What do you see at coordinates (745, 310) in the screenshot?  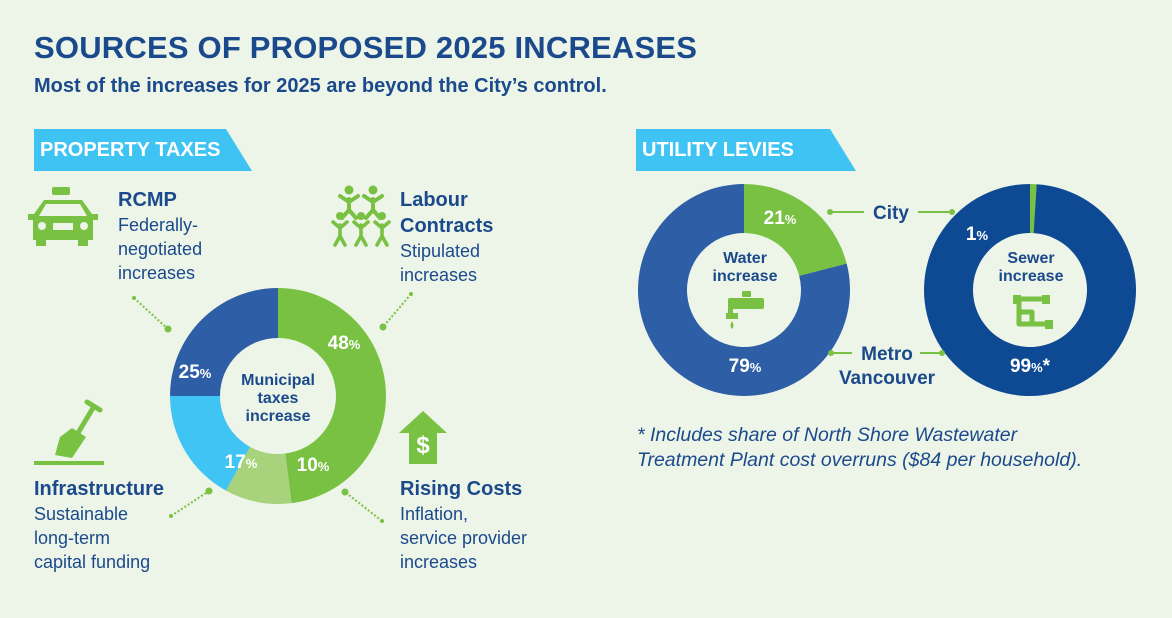 I see `faucet-icon` at bounding box center [745, 310].